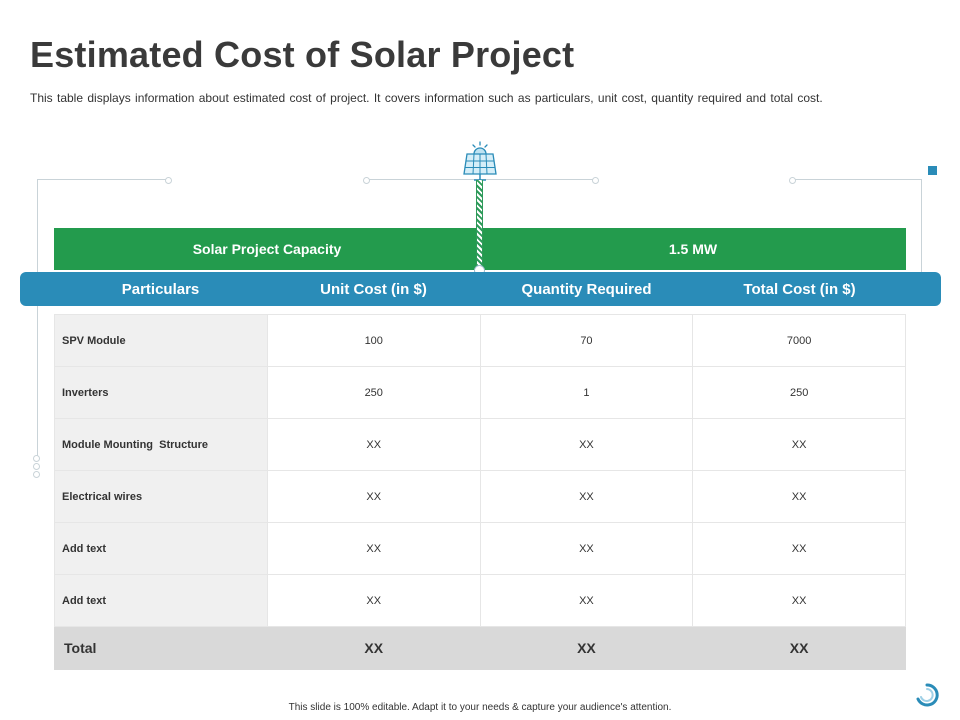 The width and height of the screenshot is (960, 720). I want to click on decor-line-left-lower, so click(37, 381).